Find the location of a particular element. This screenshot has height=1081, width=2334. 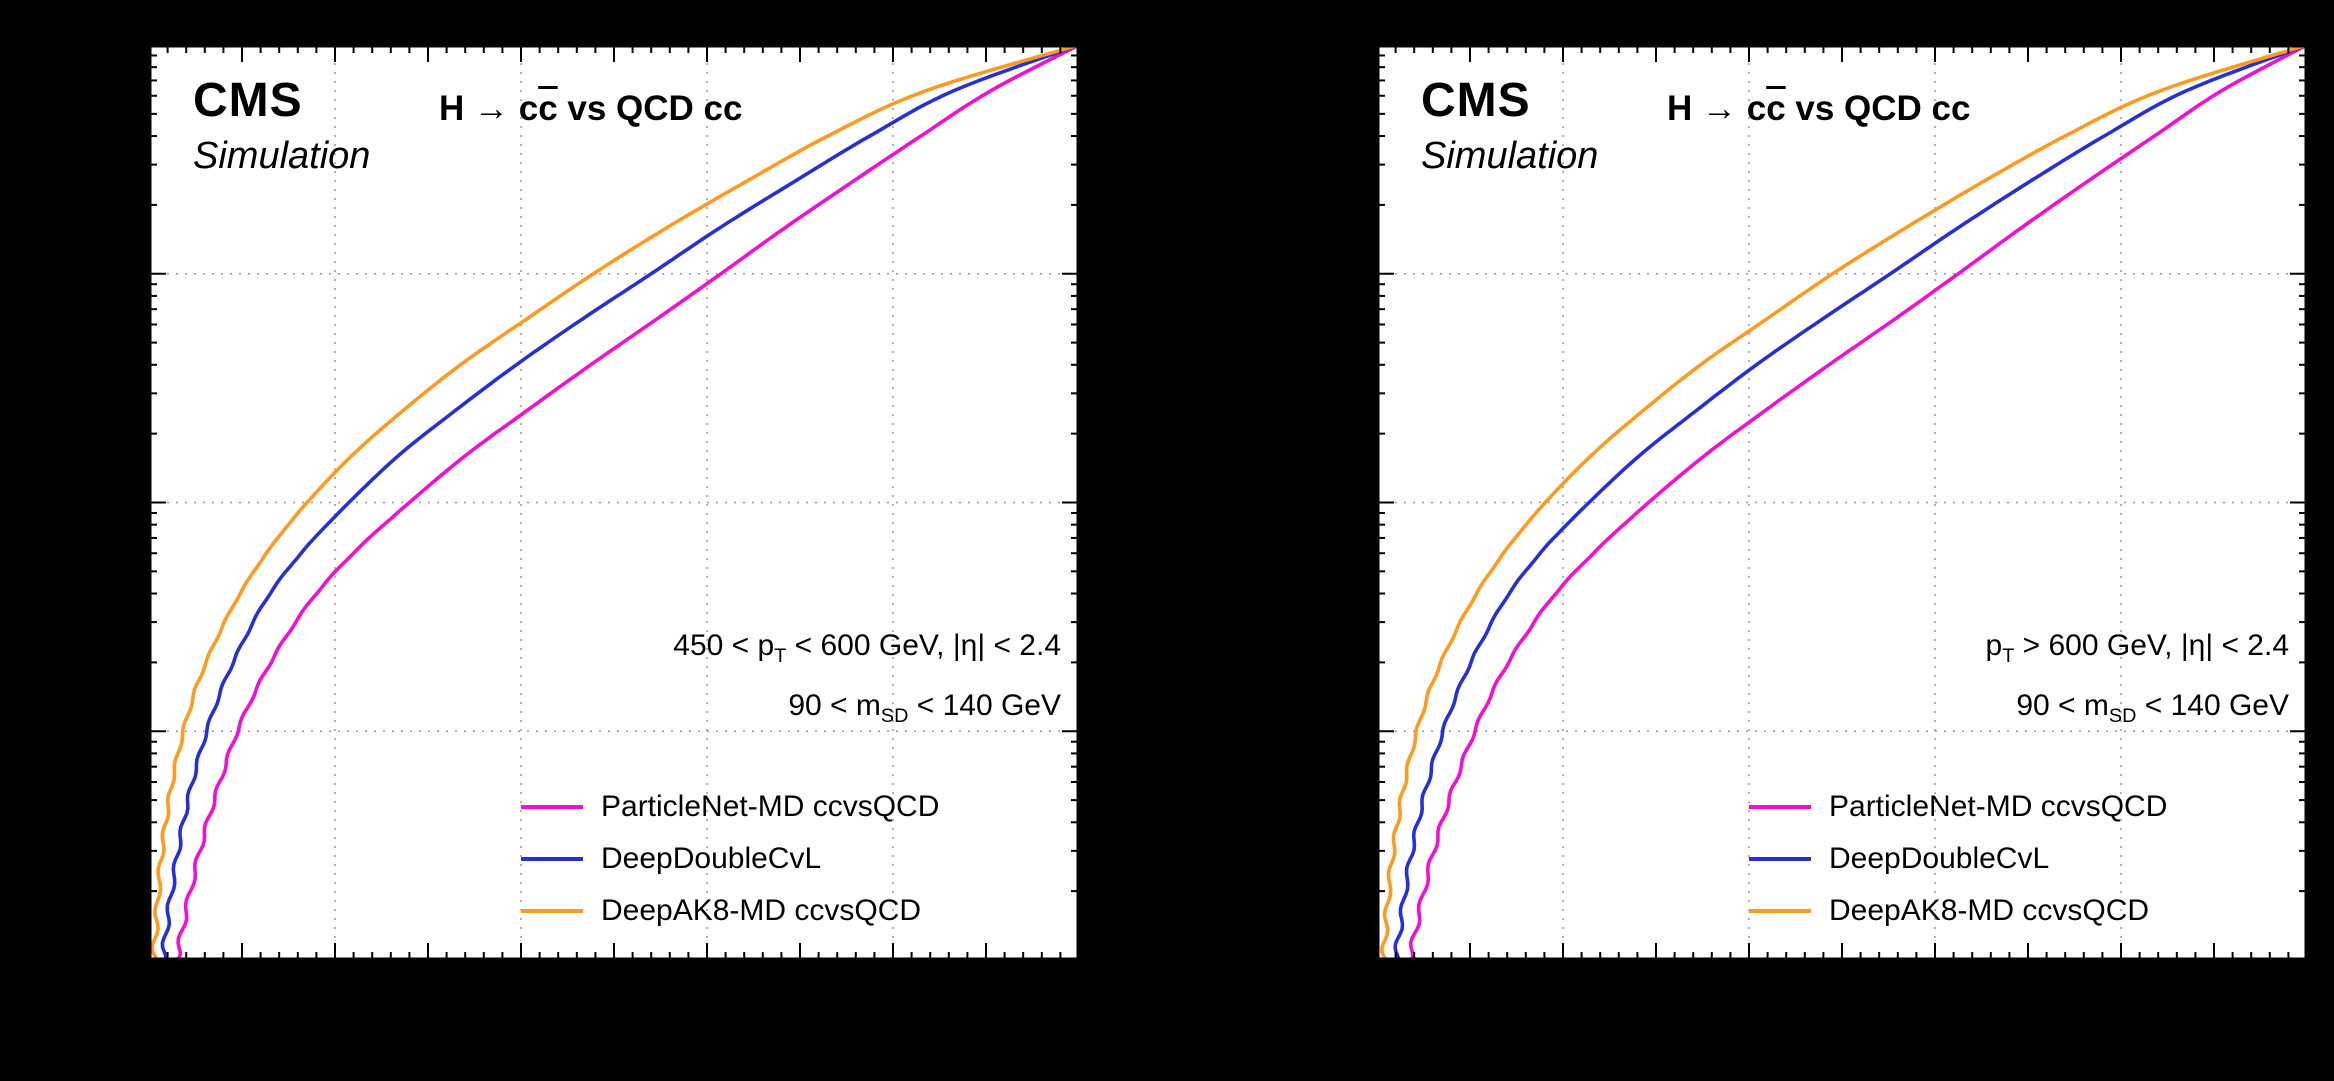

selection-pt-pre: 450 < p is located at coordinates (724, 645).